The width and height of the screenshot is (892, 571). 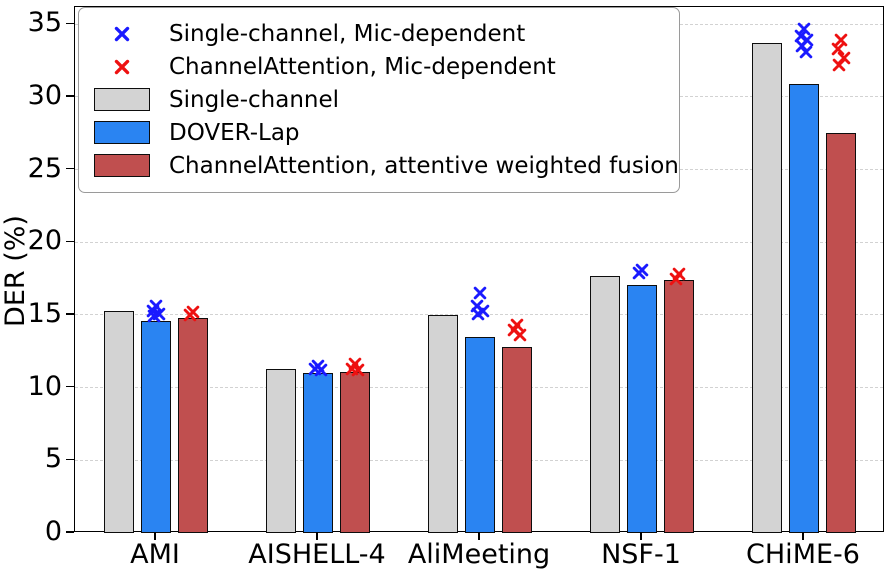 What do you see at coordinates (803, 554) in the screenshot?
I see `x-tick-label: CHiME-6` at bounding box center [803, 554].